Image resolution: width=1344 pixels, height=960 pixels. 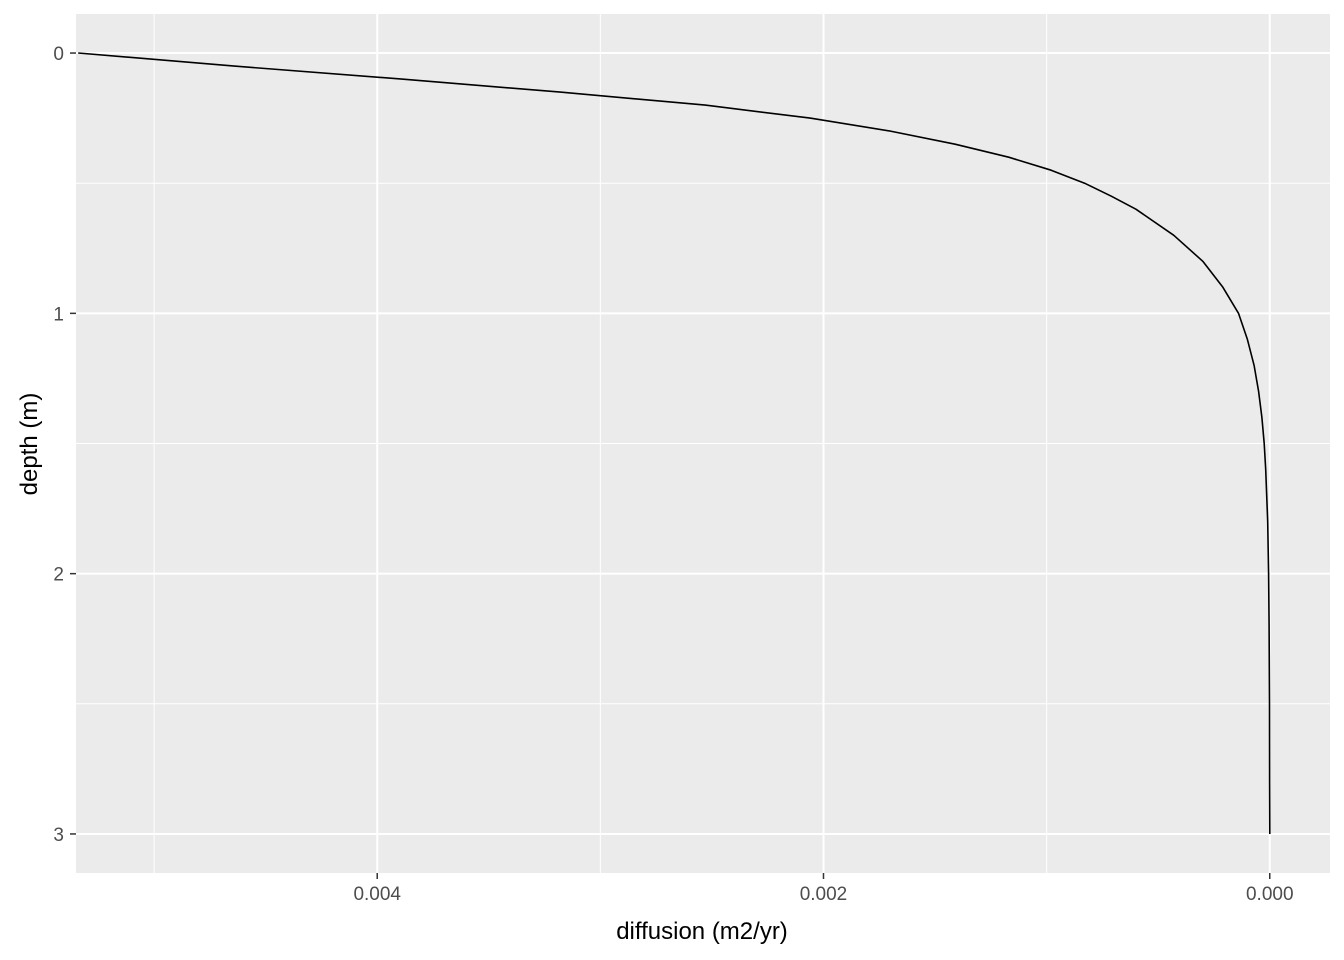 I want to click on x-tick-label: 0.000, so click(x=1270, y=894).